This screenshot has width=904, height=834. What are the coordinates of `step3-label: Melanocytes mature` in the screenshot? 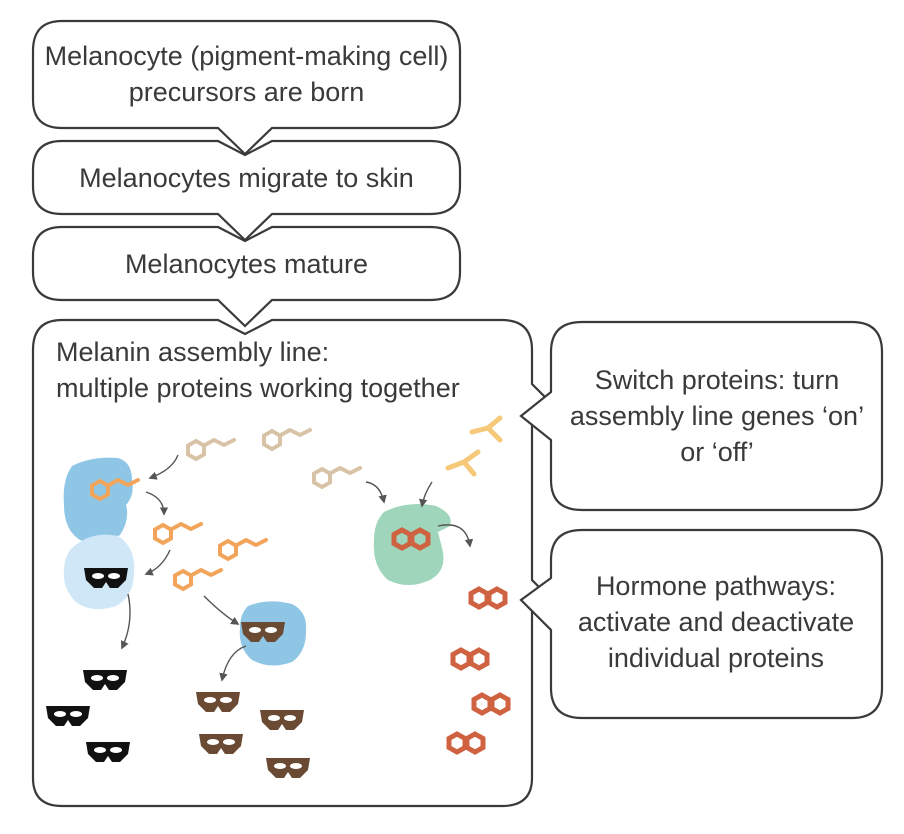 It's located at (246, 264).